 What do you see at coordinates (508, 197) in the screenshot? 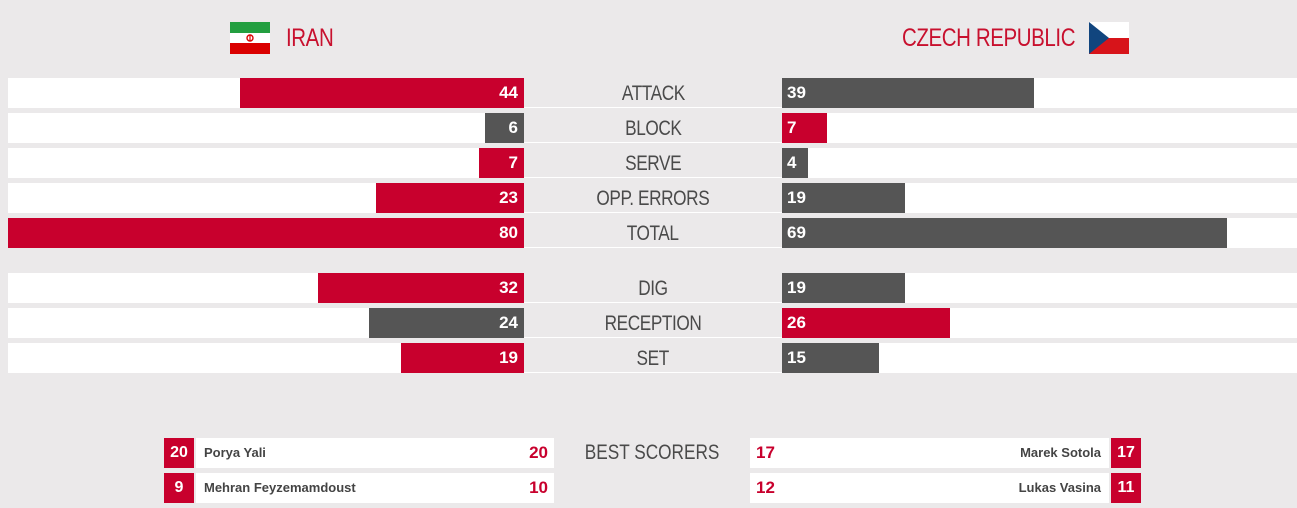
I see `home-stat-value: 23` at bounding box center [508, 197].